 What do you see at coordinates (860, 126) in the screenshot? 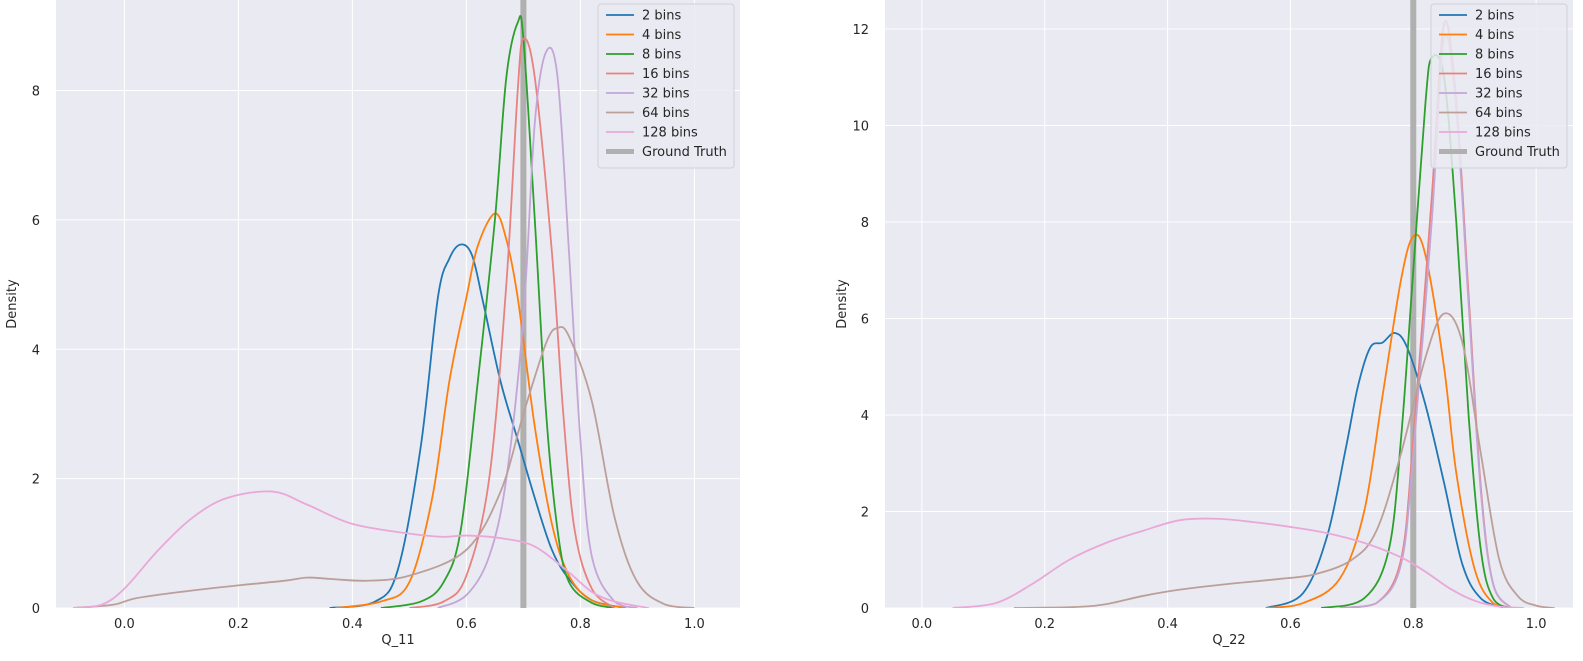
I see `y-tick-label: 10` at bounding box center [860, 126].